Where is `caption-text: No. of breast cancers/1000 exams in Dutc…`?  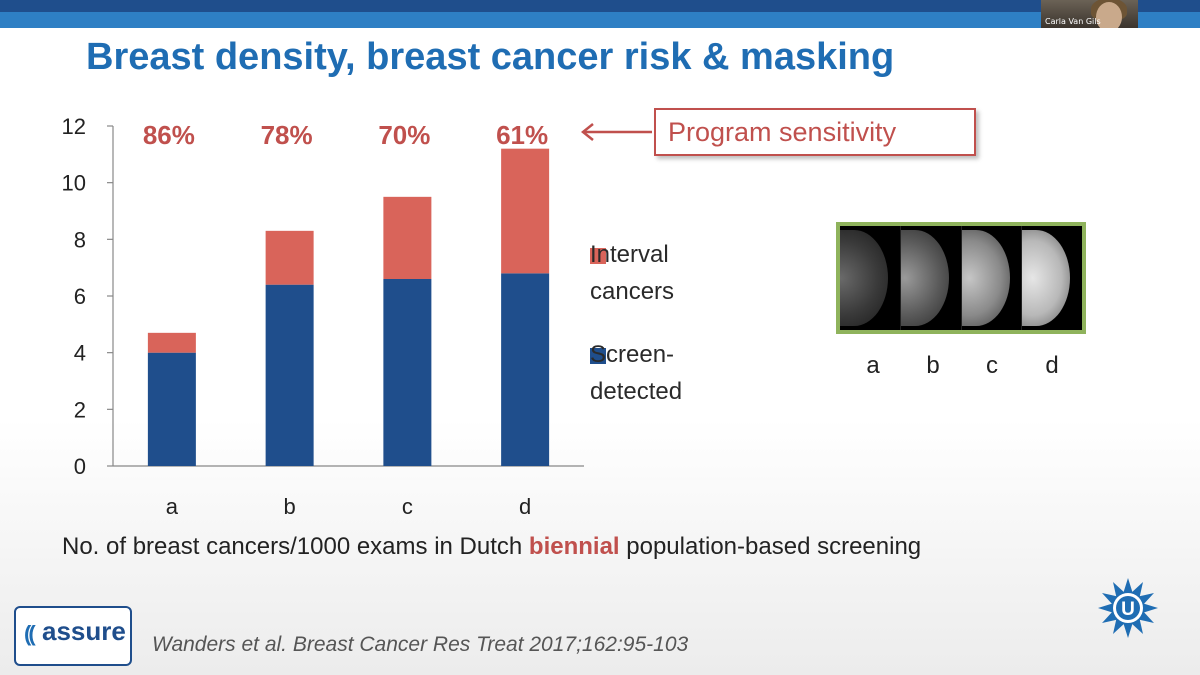 caption-text: No. of breast cancers/1000 exams in Dutc… is located at coordinates (295, 546).